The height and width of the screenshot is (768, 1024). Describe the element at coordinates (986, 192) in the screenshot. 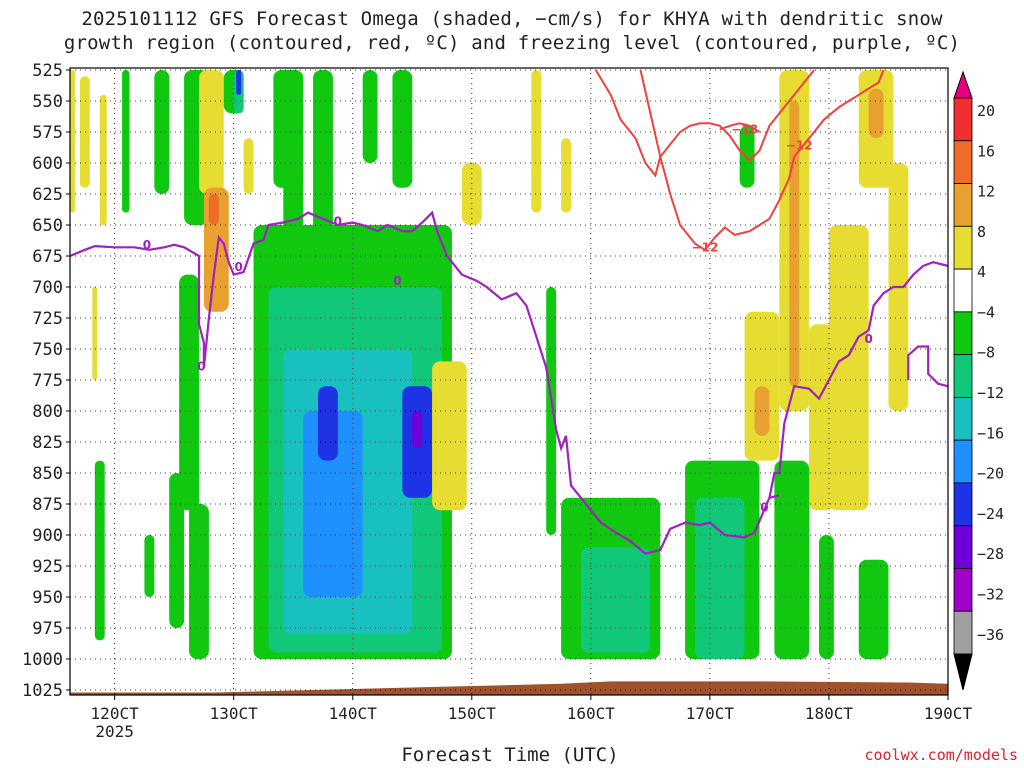

I see `colorbar-label-2: 12` at that location.